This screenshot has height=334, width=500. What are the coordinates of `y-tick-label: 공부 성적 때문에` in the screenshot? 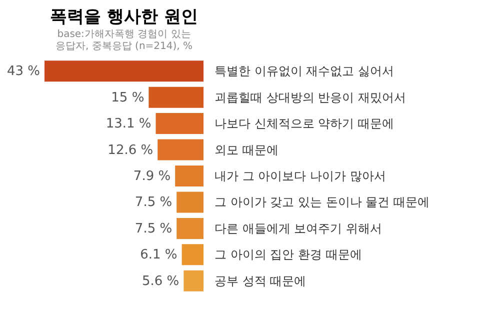 It's located at (260, 281).